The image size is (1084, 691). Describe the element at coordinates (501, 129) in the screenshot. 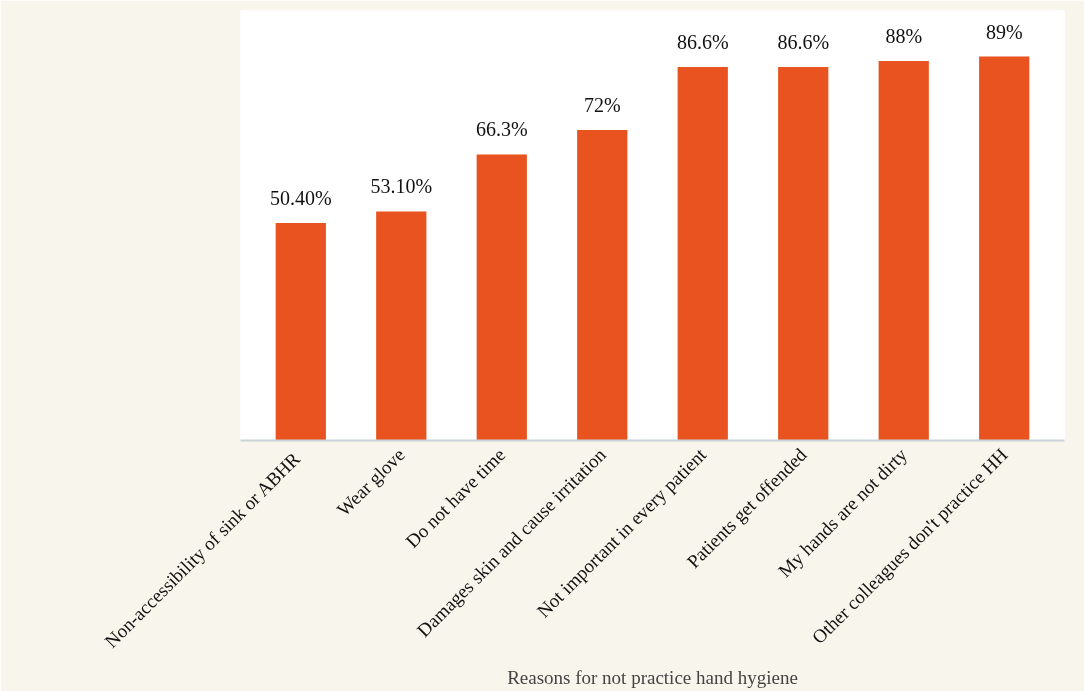

I see `data-label: 66.3%` at that location.